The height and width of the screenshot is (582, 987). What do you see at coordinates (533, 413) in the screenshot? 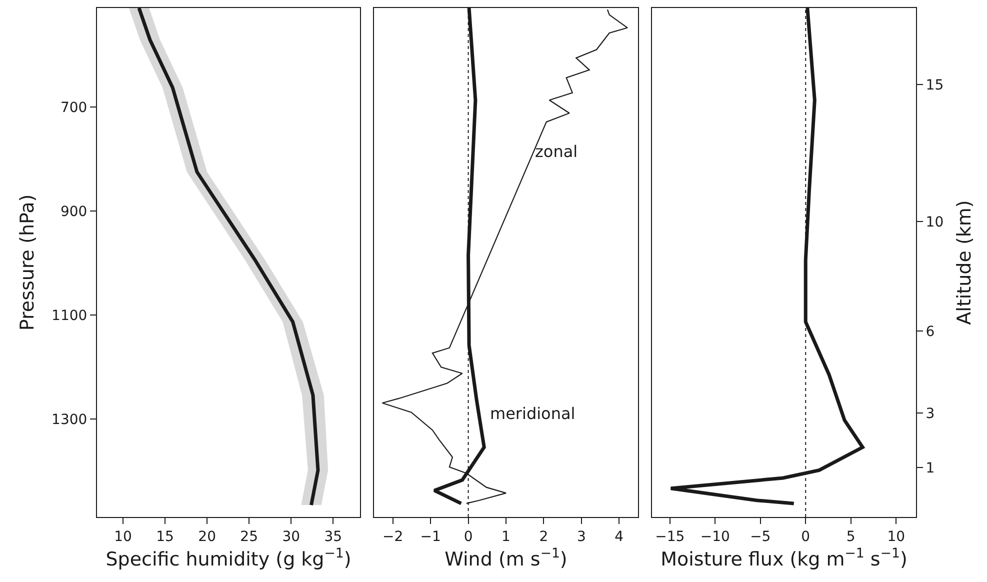
I see `annotation: meridional` at bounding box center [533, 413].